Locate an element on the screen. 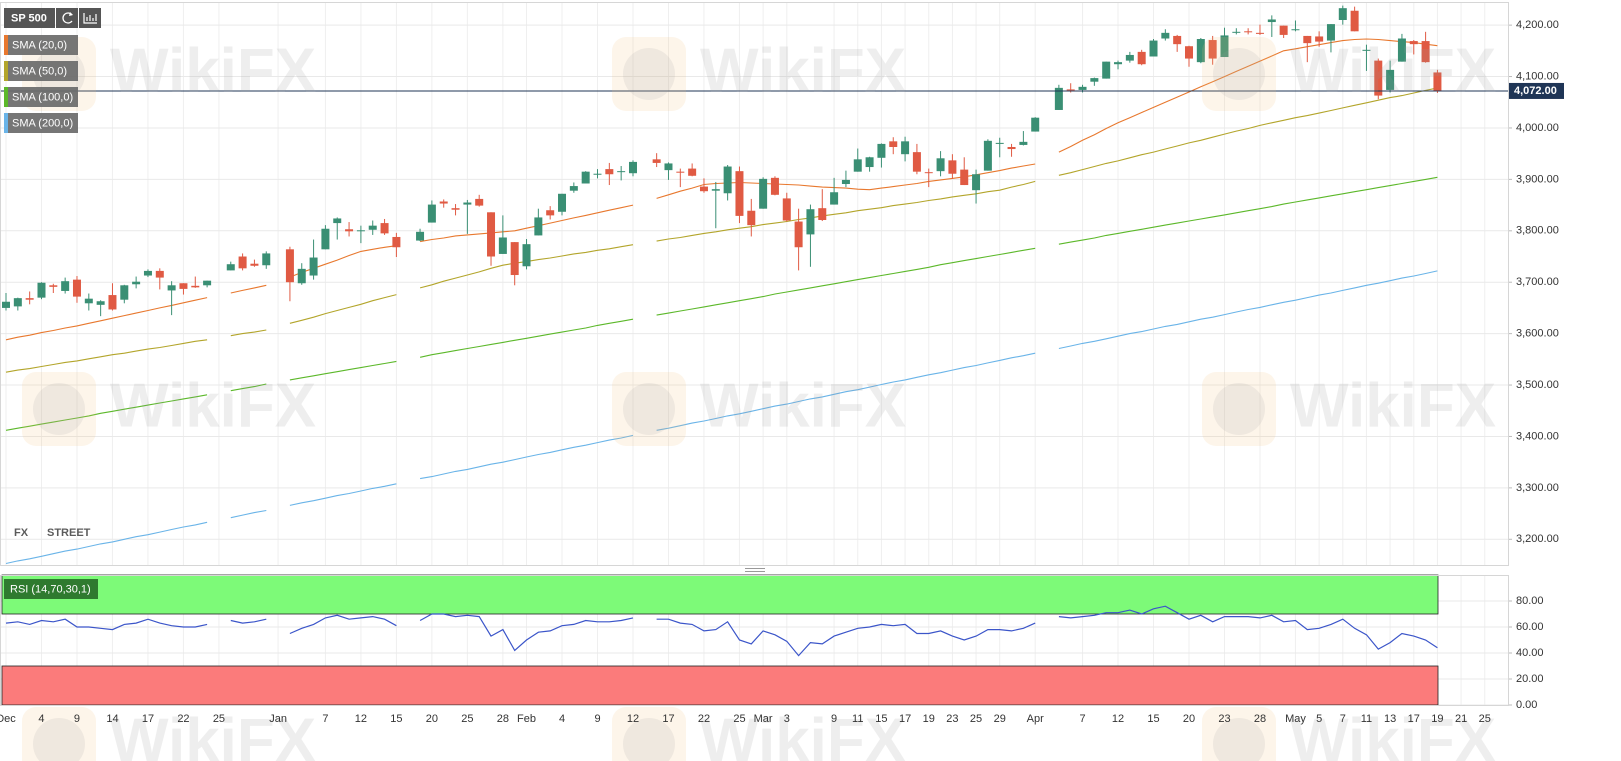  legend-label: SMA (100,0) is located at coordinates (42, 97).